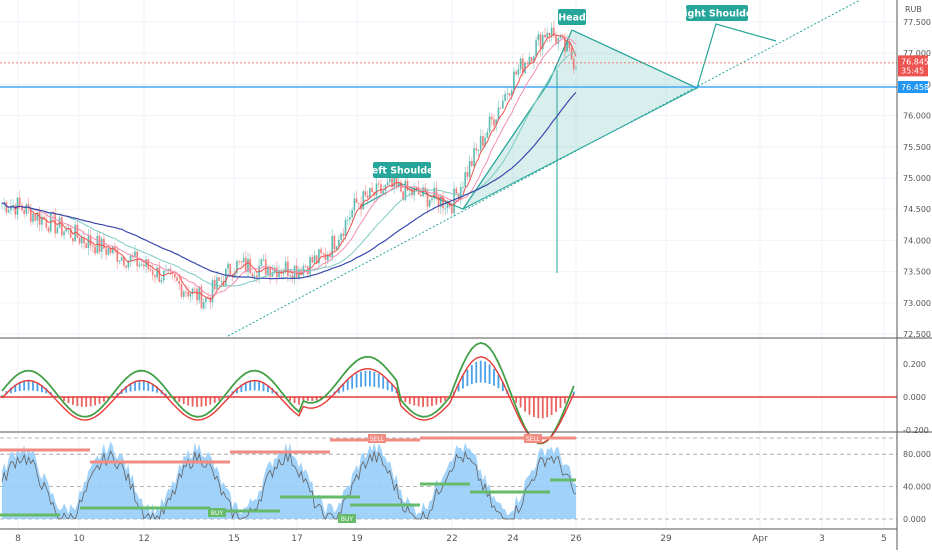 This screenshot has height=554, width=932. Describe the element at coordinates (914, 397) in the screenshot. I see `oscillator-tick-label: 0.000` at that location.